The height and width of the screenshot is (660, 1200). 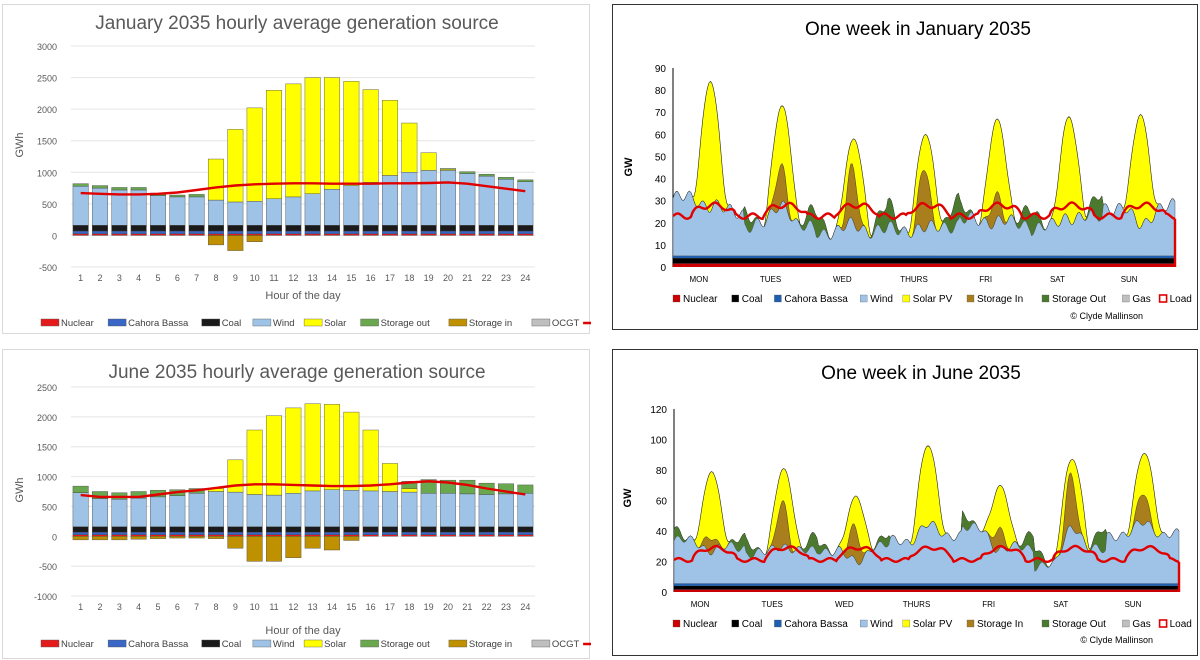 I want to click on legend-label: Solar, so click(x=335, y=644).